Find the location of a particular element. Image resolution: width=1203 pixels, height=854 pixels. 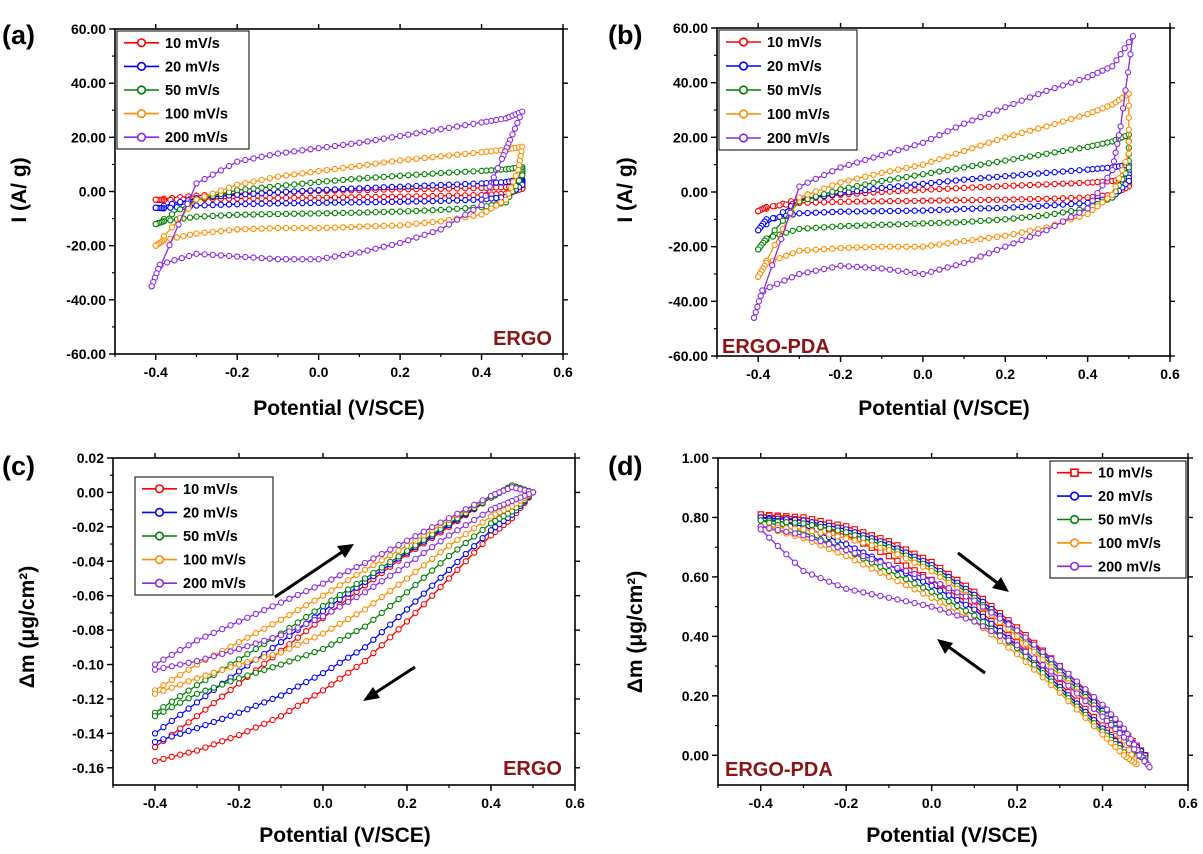

panel-a-xtick-label: 0.4 is located at coordinates (482, 372).